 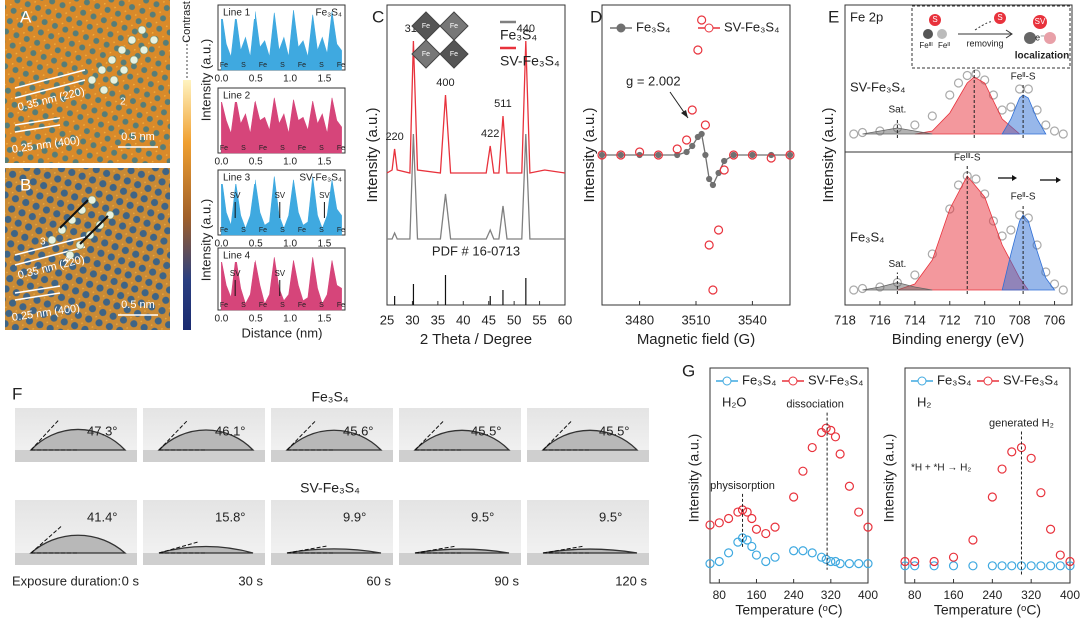 What do you see at coordinates (358, 430) in the screenshot?
I see `contact-angle: 45.6°` at bounding box center [358, 430].